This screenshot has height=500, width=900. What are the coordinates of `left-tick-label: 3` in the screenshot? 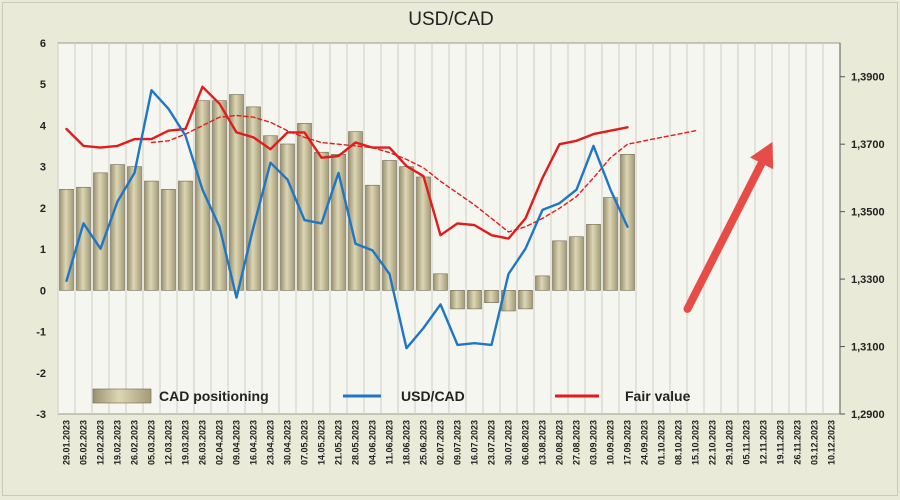 It's located at (43, 168).